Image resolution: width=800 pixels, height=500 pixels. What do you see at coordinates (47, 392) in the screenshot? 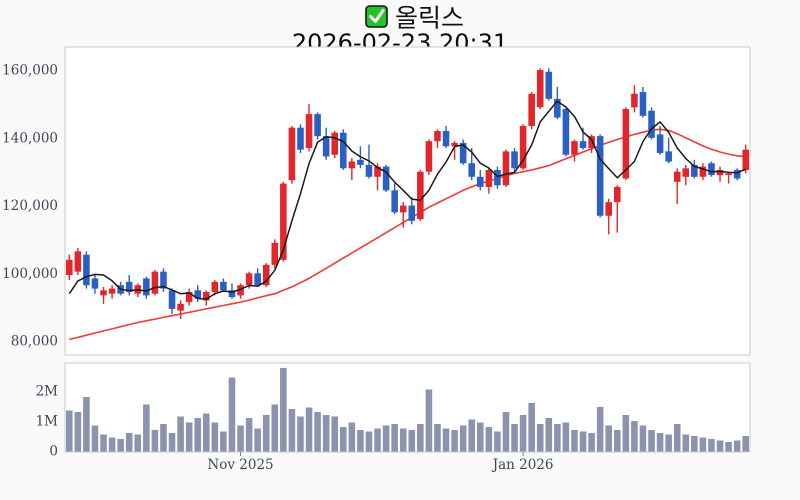
I see `volume-tick-label: 2M` at bounding box center [47, 392].